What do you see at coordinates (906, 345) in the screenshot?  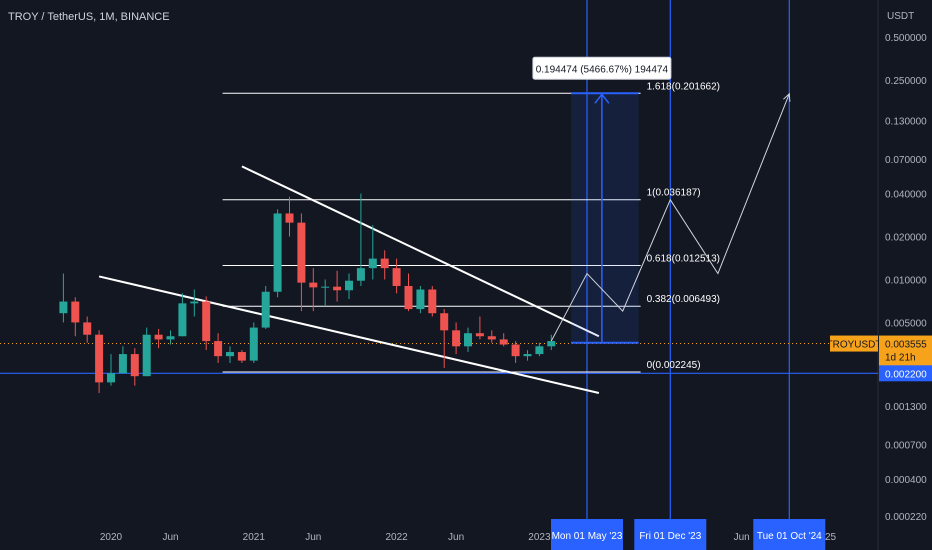 I see `price-tag-label: 0.003555` at bounding box center [906, 345].